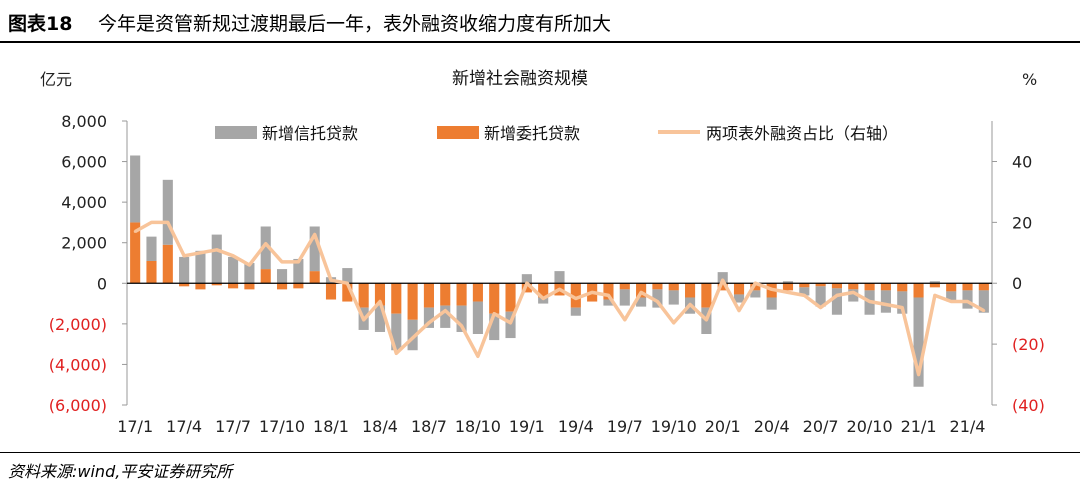 This screenshot has height=490, width=1080. Describe the element at coordinates (1028, 344) in the screenshot. I see `y-right-tick-label: (20)` at that location.